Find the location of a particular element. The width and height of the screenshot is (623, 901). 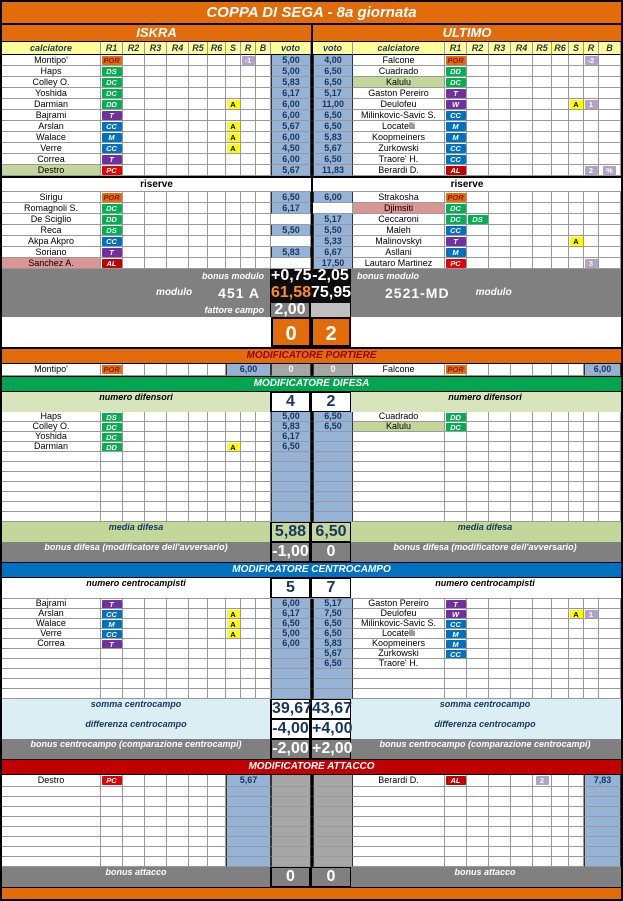

player-name-cell: Traore' H. is located at coordinates (399, 159).